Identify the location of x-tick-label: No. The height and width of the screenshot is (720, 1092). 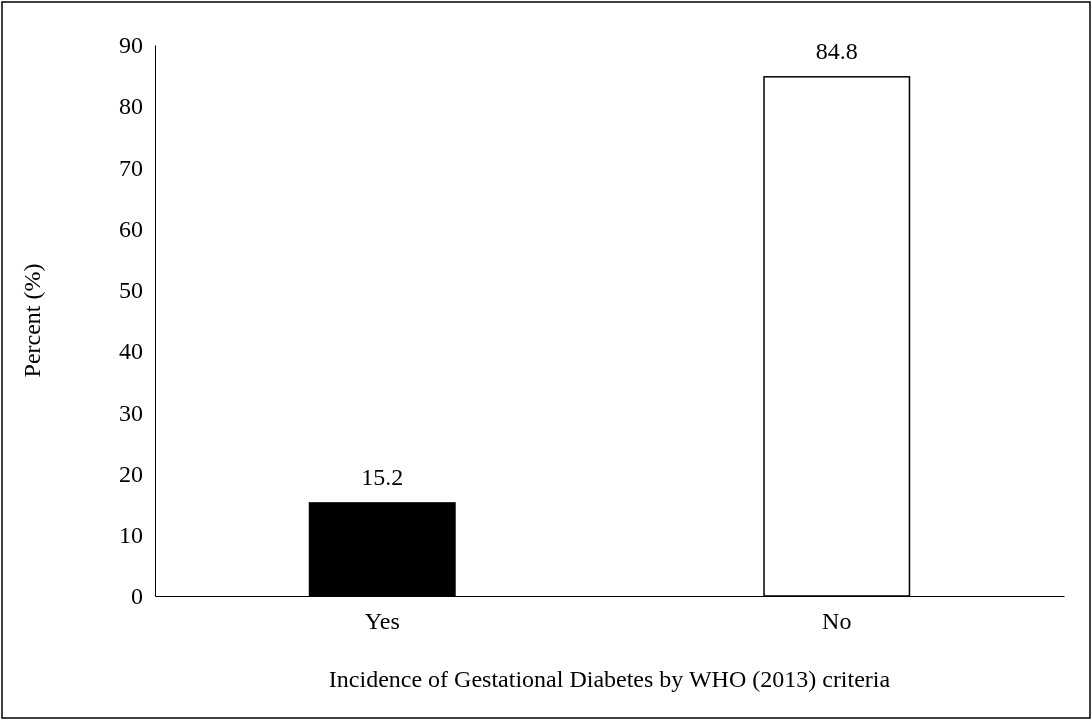
(837, 621).